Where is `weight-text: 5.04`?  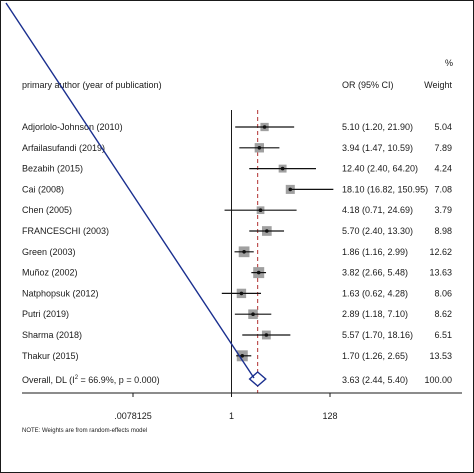
weight-text: 5.04 is located at coordinates (443, 127).